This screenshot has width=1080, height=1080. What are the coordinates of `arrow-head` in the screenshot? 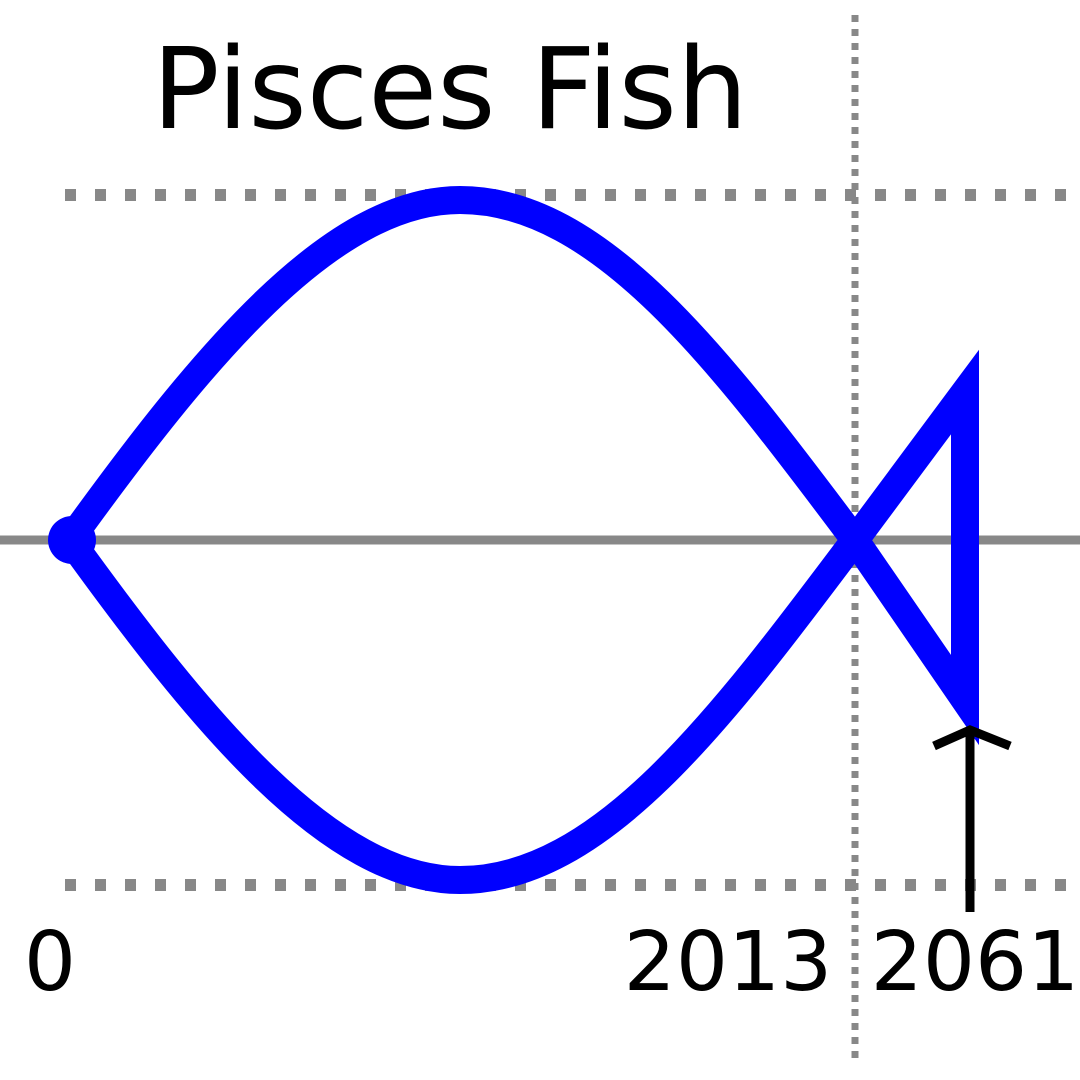 It's located at (972, 738).